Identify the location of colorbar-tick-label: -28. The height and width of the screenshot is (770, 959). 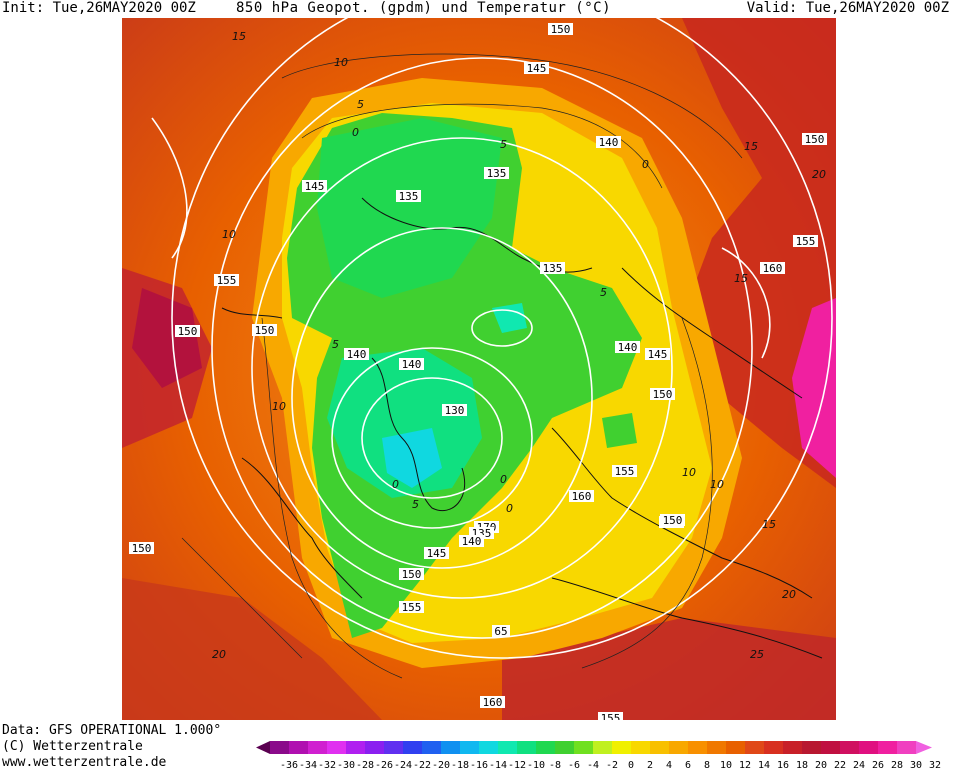
(365, 765).